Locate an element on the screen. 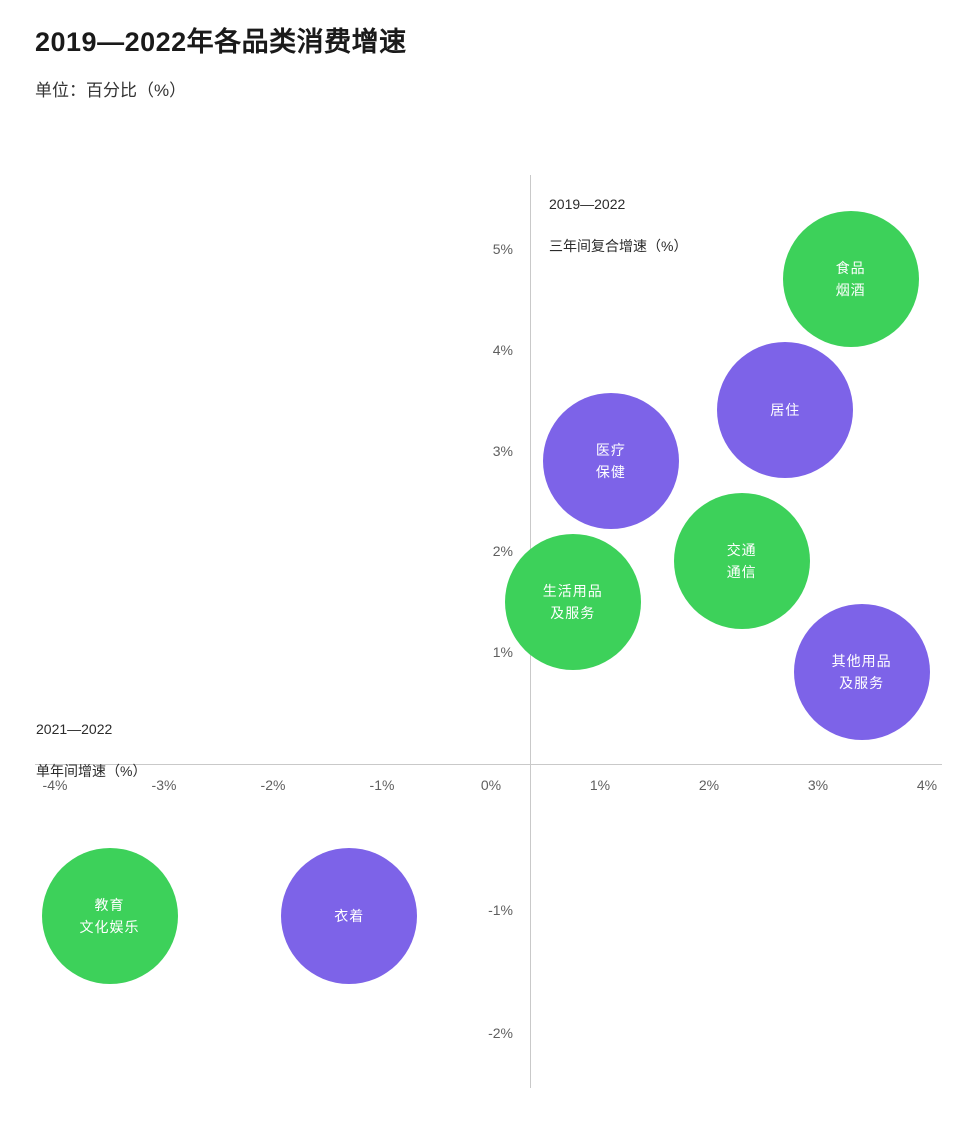 This screenshot has width=960, height=1128. bubble-生活用品及服务: 生活用品 及服务 is located at coordinates (572, 601).